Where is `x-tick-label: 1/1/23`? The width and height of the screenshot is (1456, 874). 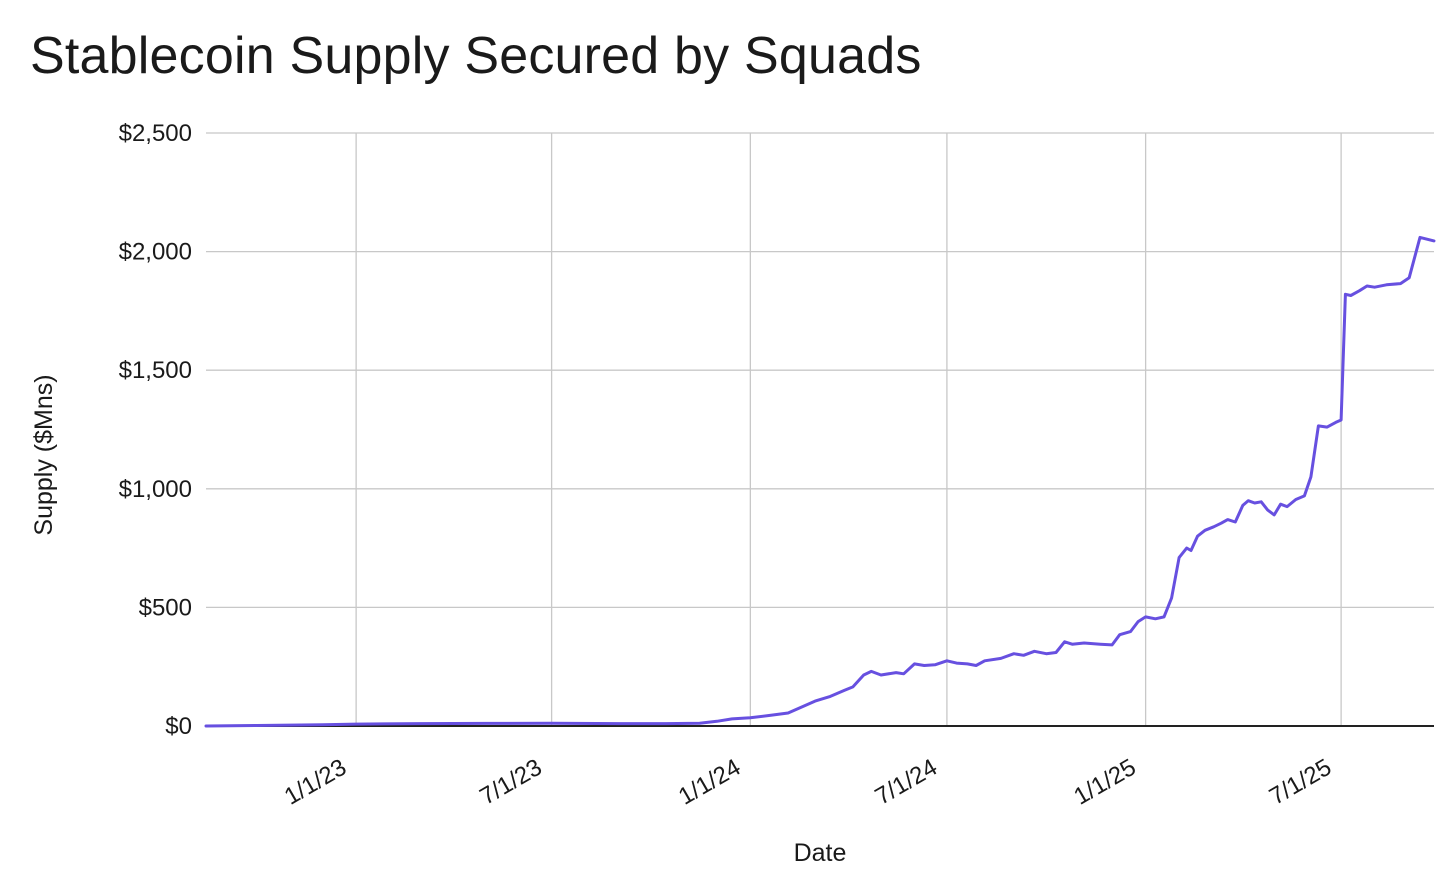 x-tick-label: 1/1/23 is located at coordinates (315, 782).